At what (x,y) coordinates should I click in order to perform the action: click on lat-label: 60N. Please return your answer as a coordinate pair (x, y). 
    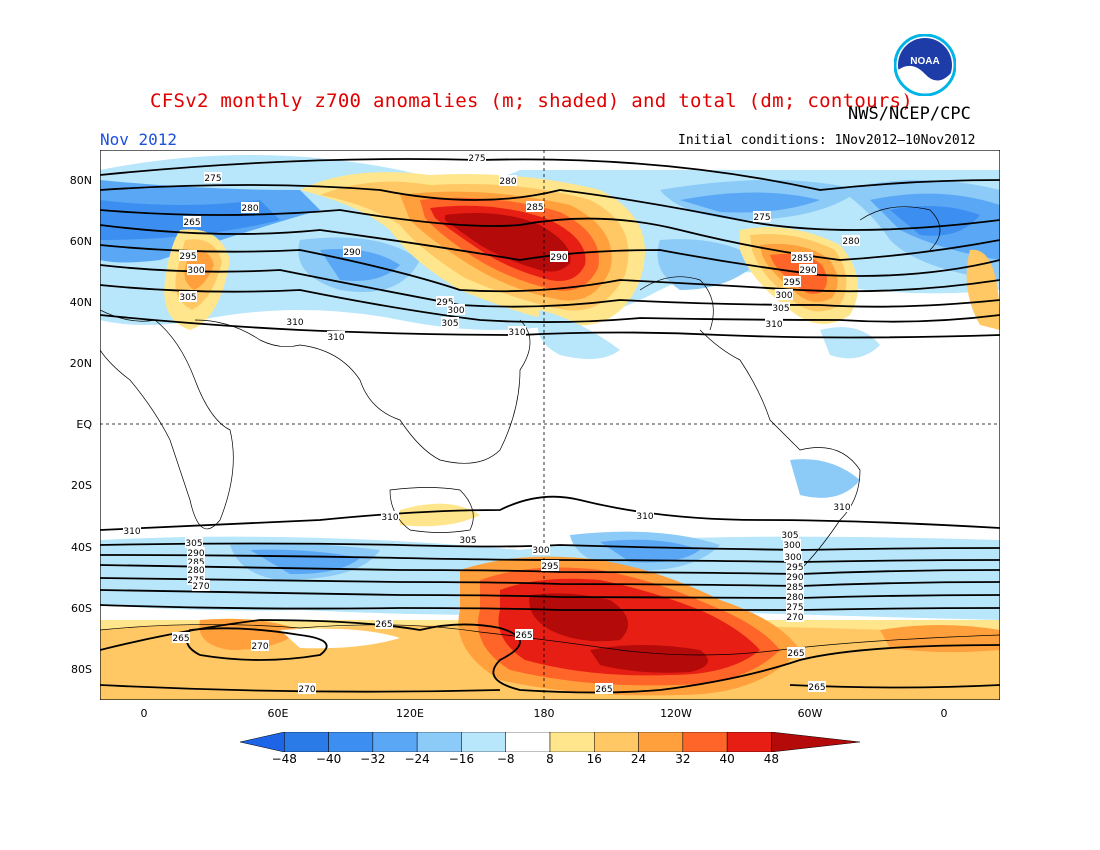
    Looking at the image, I should click on (80, 241).